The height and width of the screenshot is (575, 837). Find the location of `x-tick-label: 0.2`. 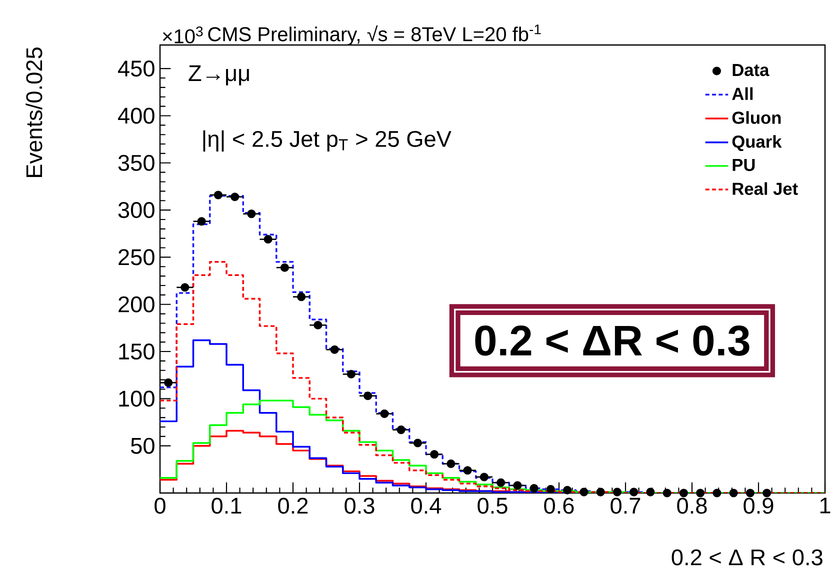

x-tick-label: 0.2 is located at coordinates (293, 506).